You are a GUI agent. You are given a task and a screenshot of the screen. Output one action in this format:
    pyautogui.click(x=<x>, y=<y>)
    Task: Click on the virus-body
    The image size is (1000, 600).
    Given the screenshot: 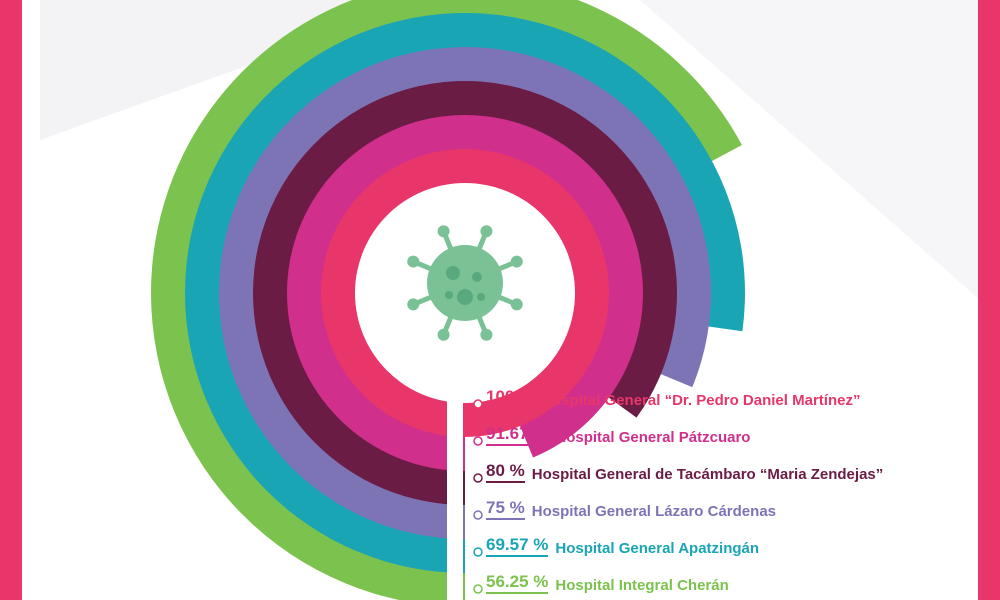 What is the action you would take?
    pyautogui.click(x=465, y=283)
    